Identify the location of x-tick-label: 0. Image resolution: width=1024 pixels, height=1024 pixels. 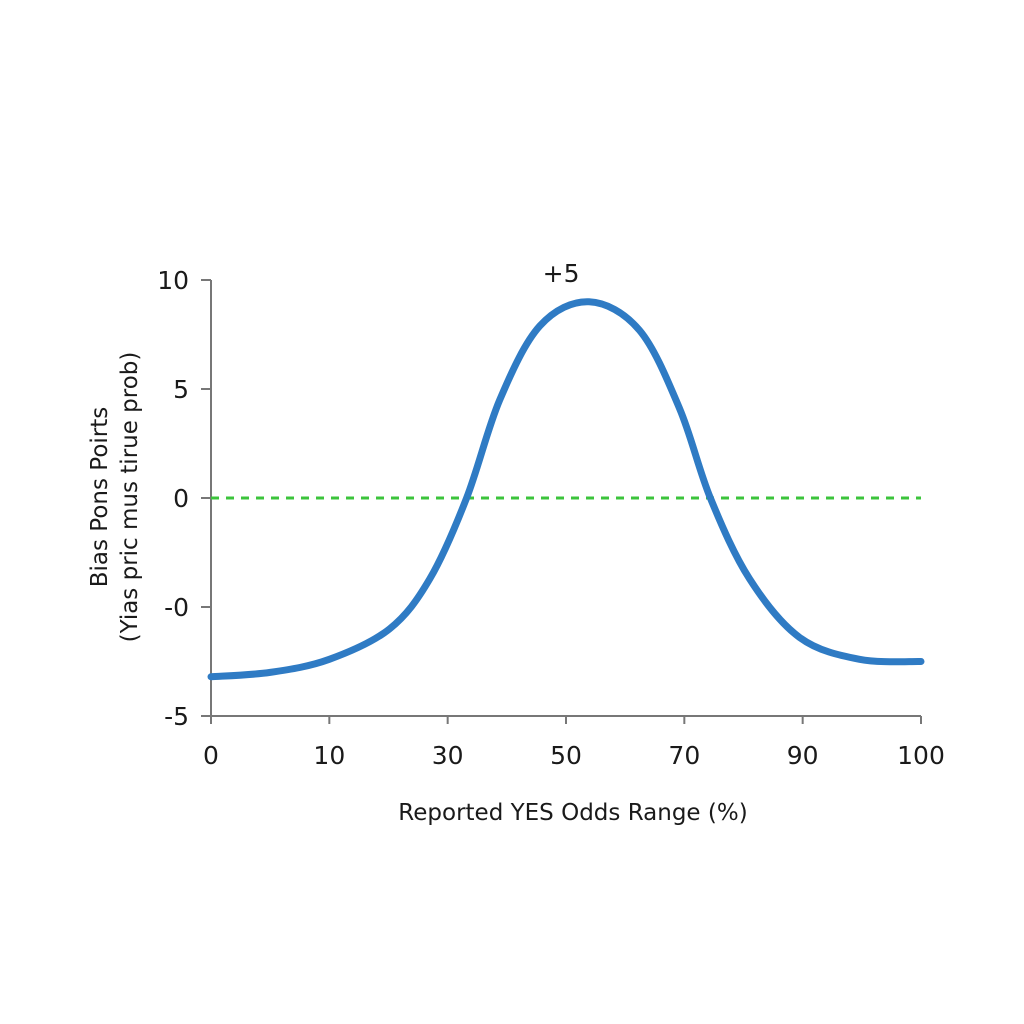
(211, 755).